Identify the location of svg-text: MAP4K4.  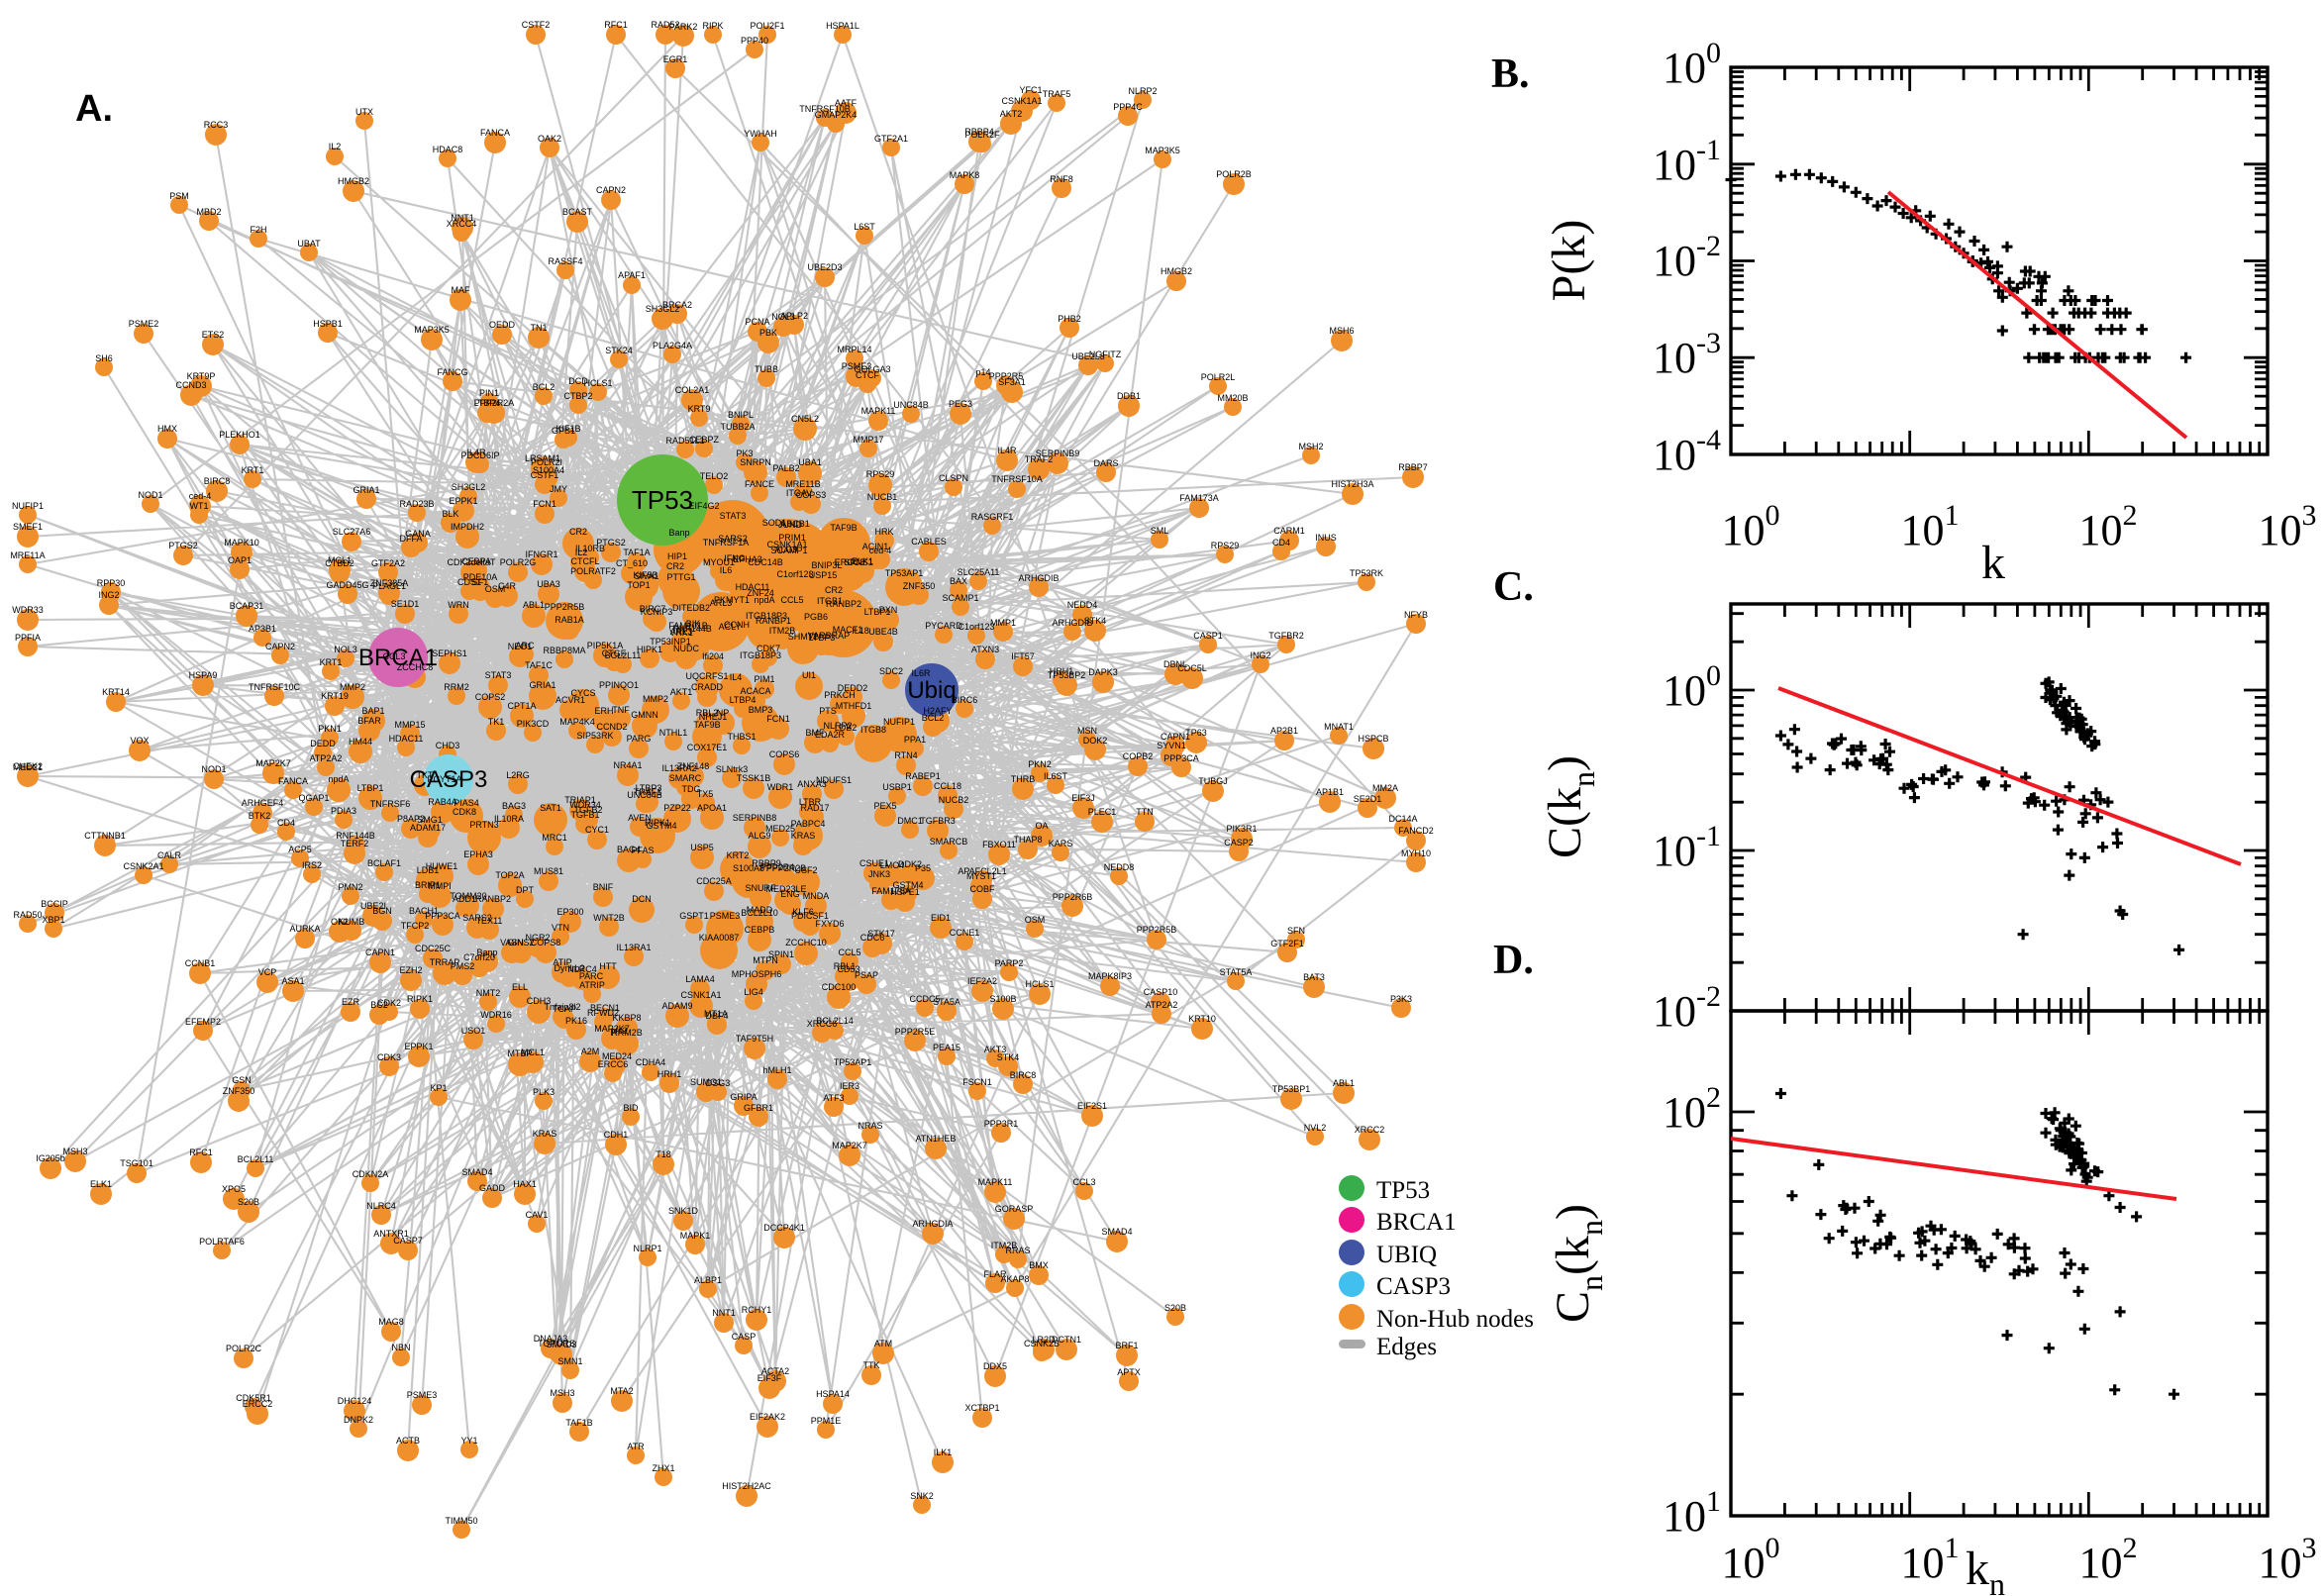
(577, 722).